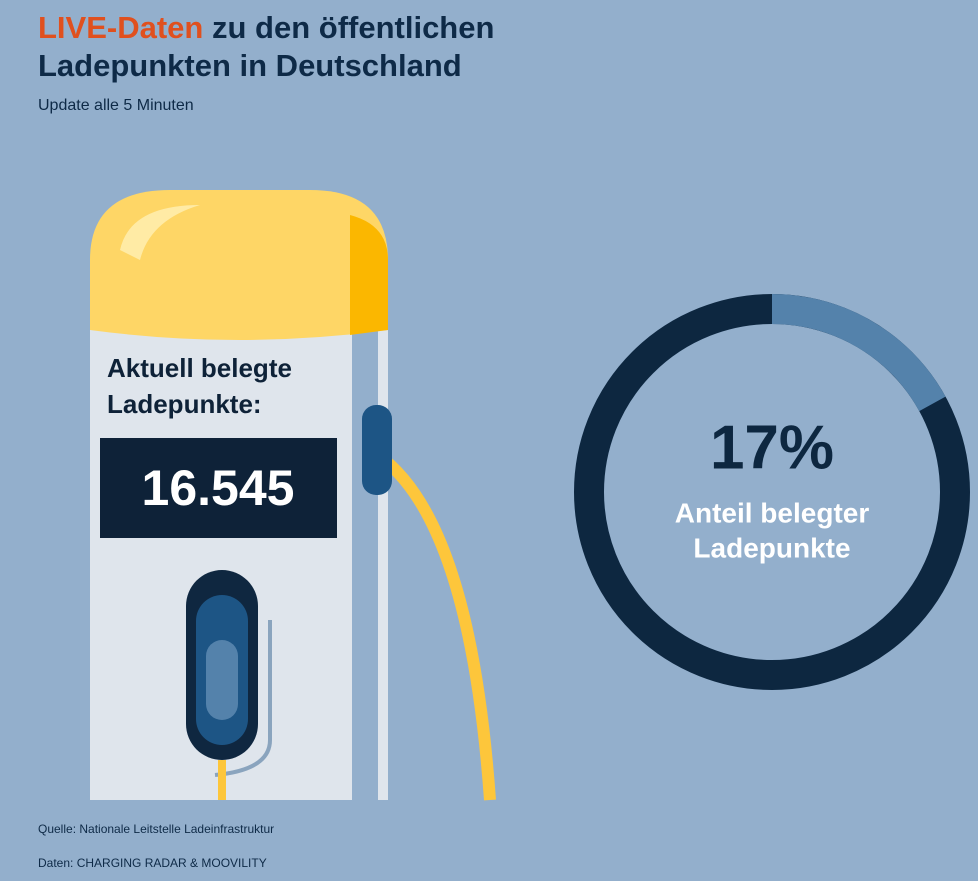 This screenshot has width=978, height=881. What do you see at coordinates (184, 404) in the screenshot?
I see `counter-label: Ladepunkte:` at bounding box center [184, 404].